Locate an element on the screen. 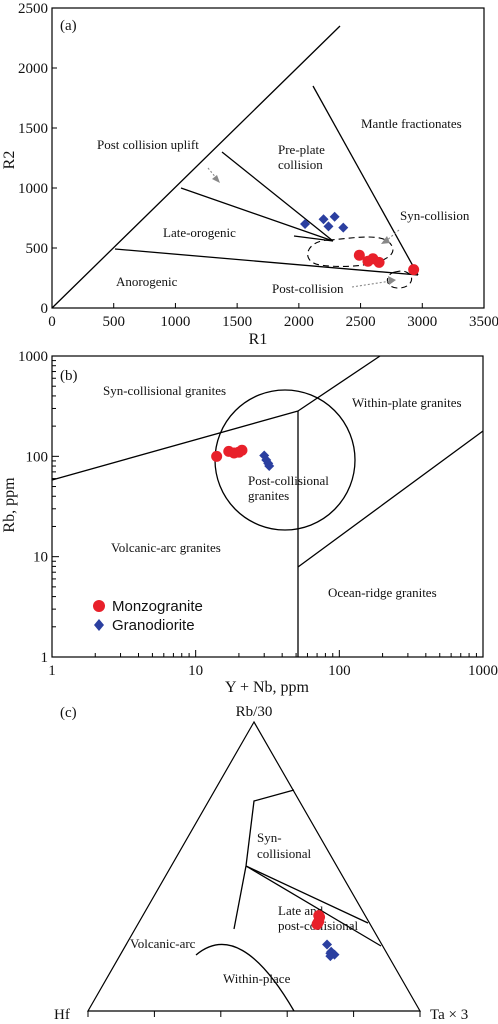 The width and height of the screenshot is (498, 1024). b-x-tick-label: 1000 is located at coordinates (483, 671).